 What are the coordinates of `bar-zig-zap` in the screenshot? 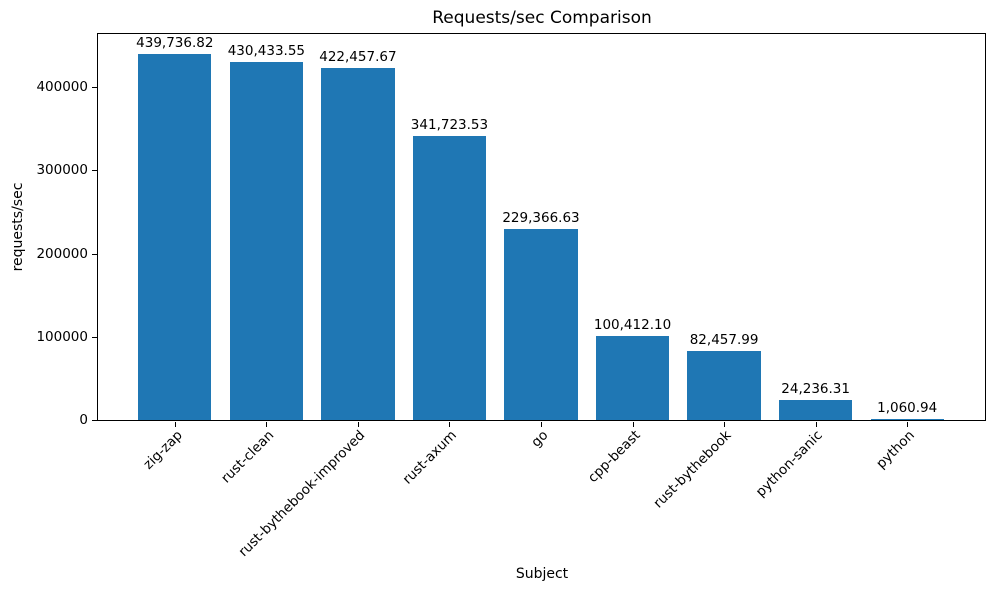 It's located at (175, 236).